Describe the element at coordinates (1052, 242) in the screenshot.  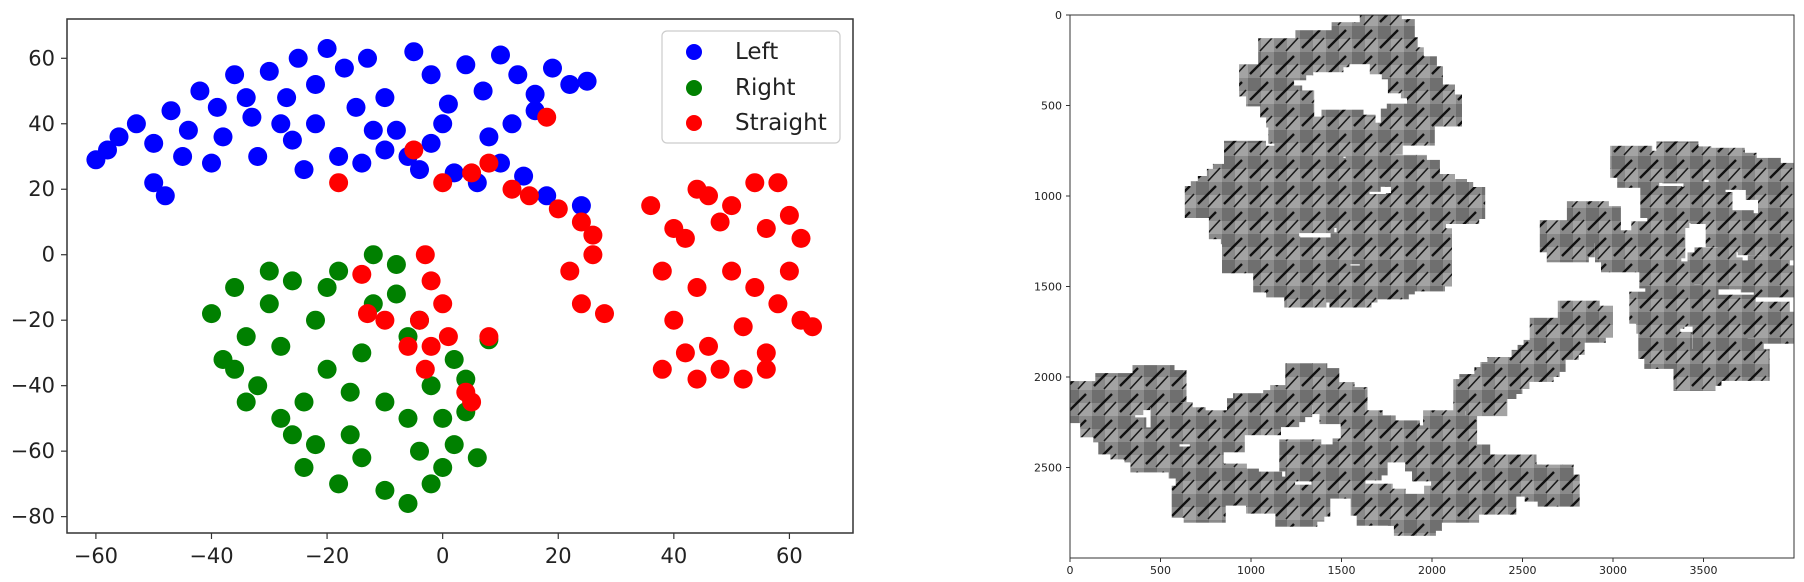
I see `mosaic-y-axis: 0 500 1000 1500 2000 2500` at that location.